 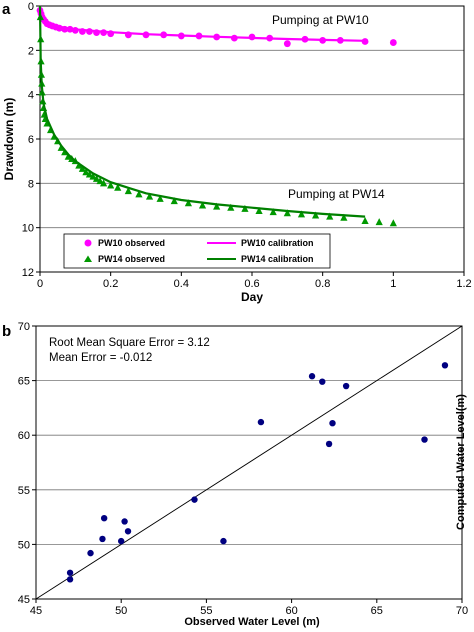 I want to click on x-tick-label: 60, so click(x=291, y=611).